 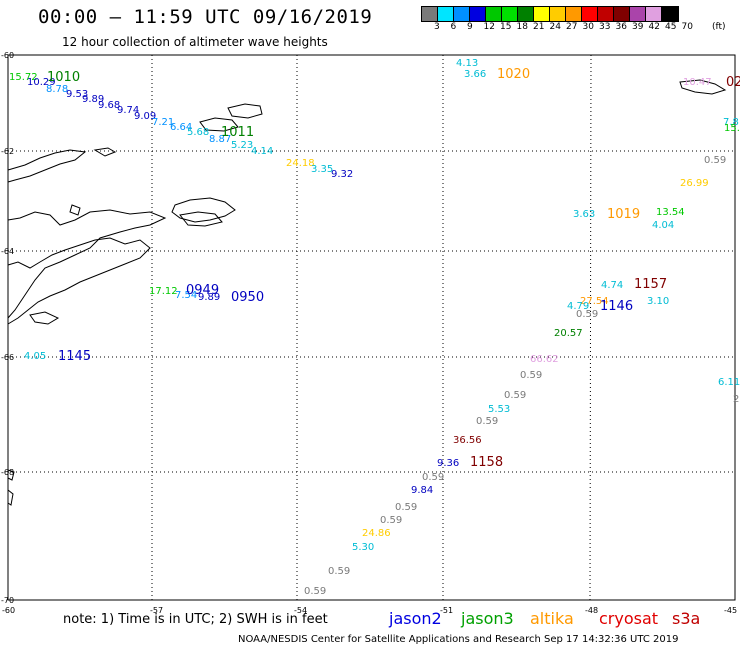 What do you see at coordinates (363, 547) in the screenshot?
I see `wave-height-value: 5.30` at bounding box center [363, 547].